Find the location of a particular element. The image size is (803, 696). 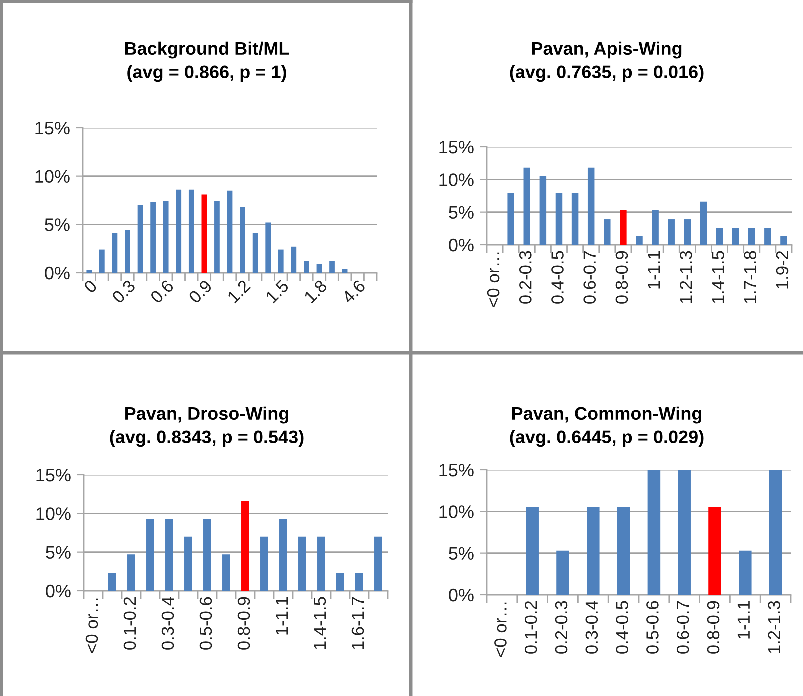

x-tick-label: 0.2-0.3 is located at coordinates (561, 627).